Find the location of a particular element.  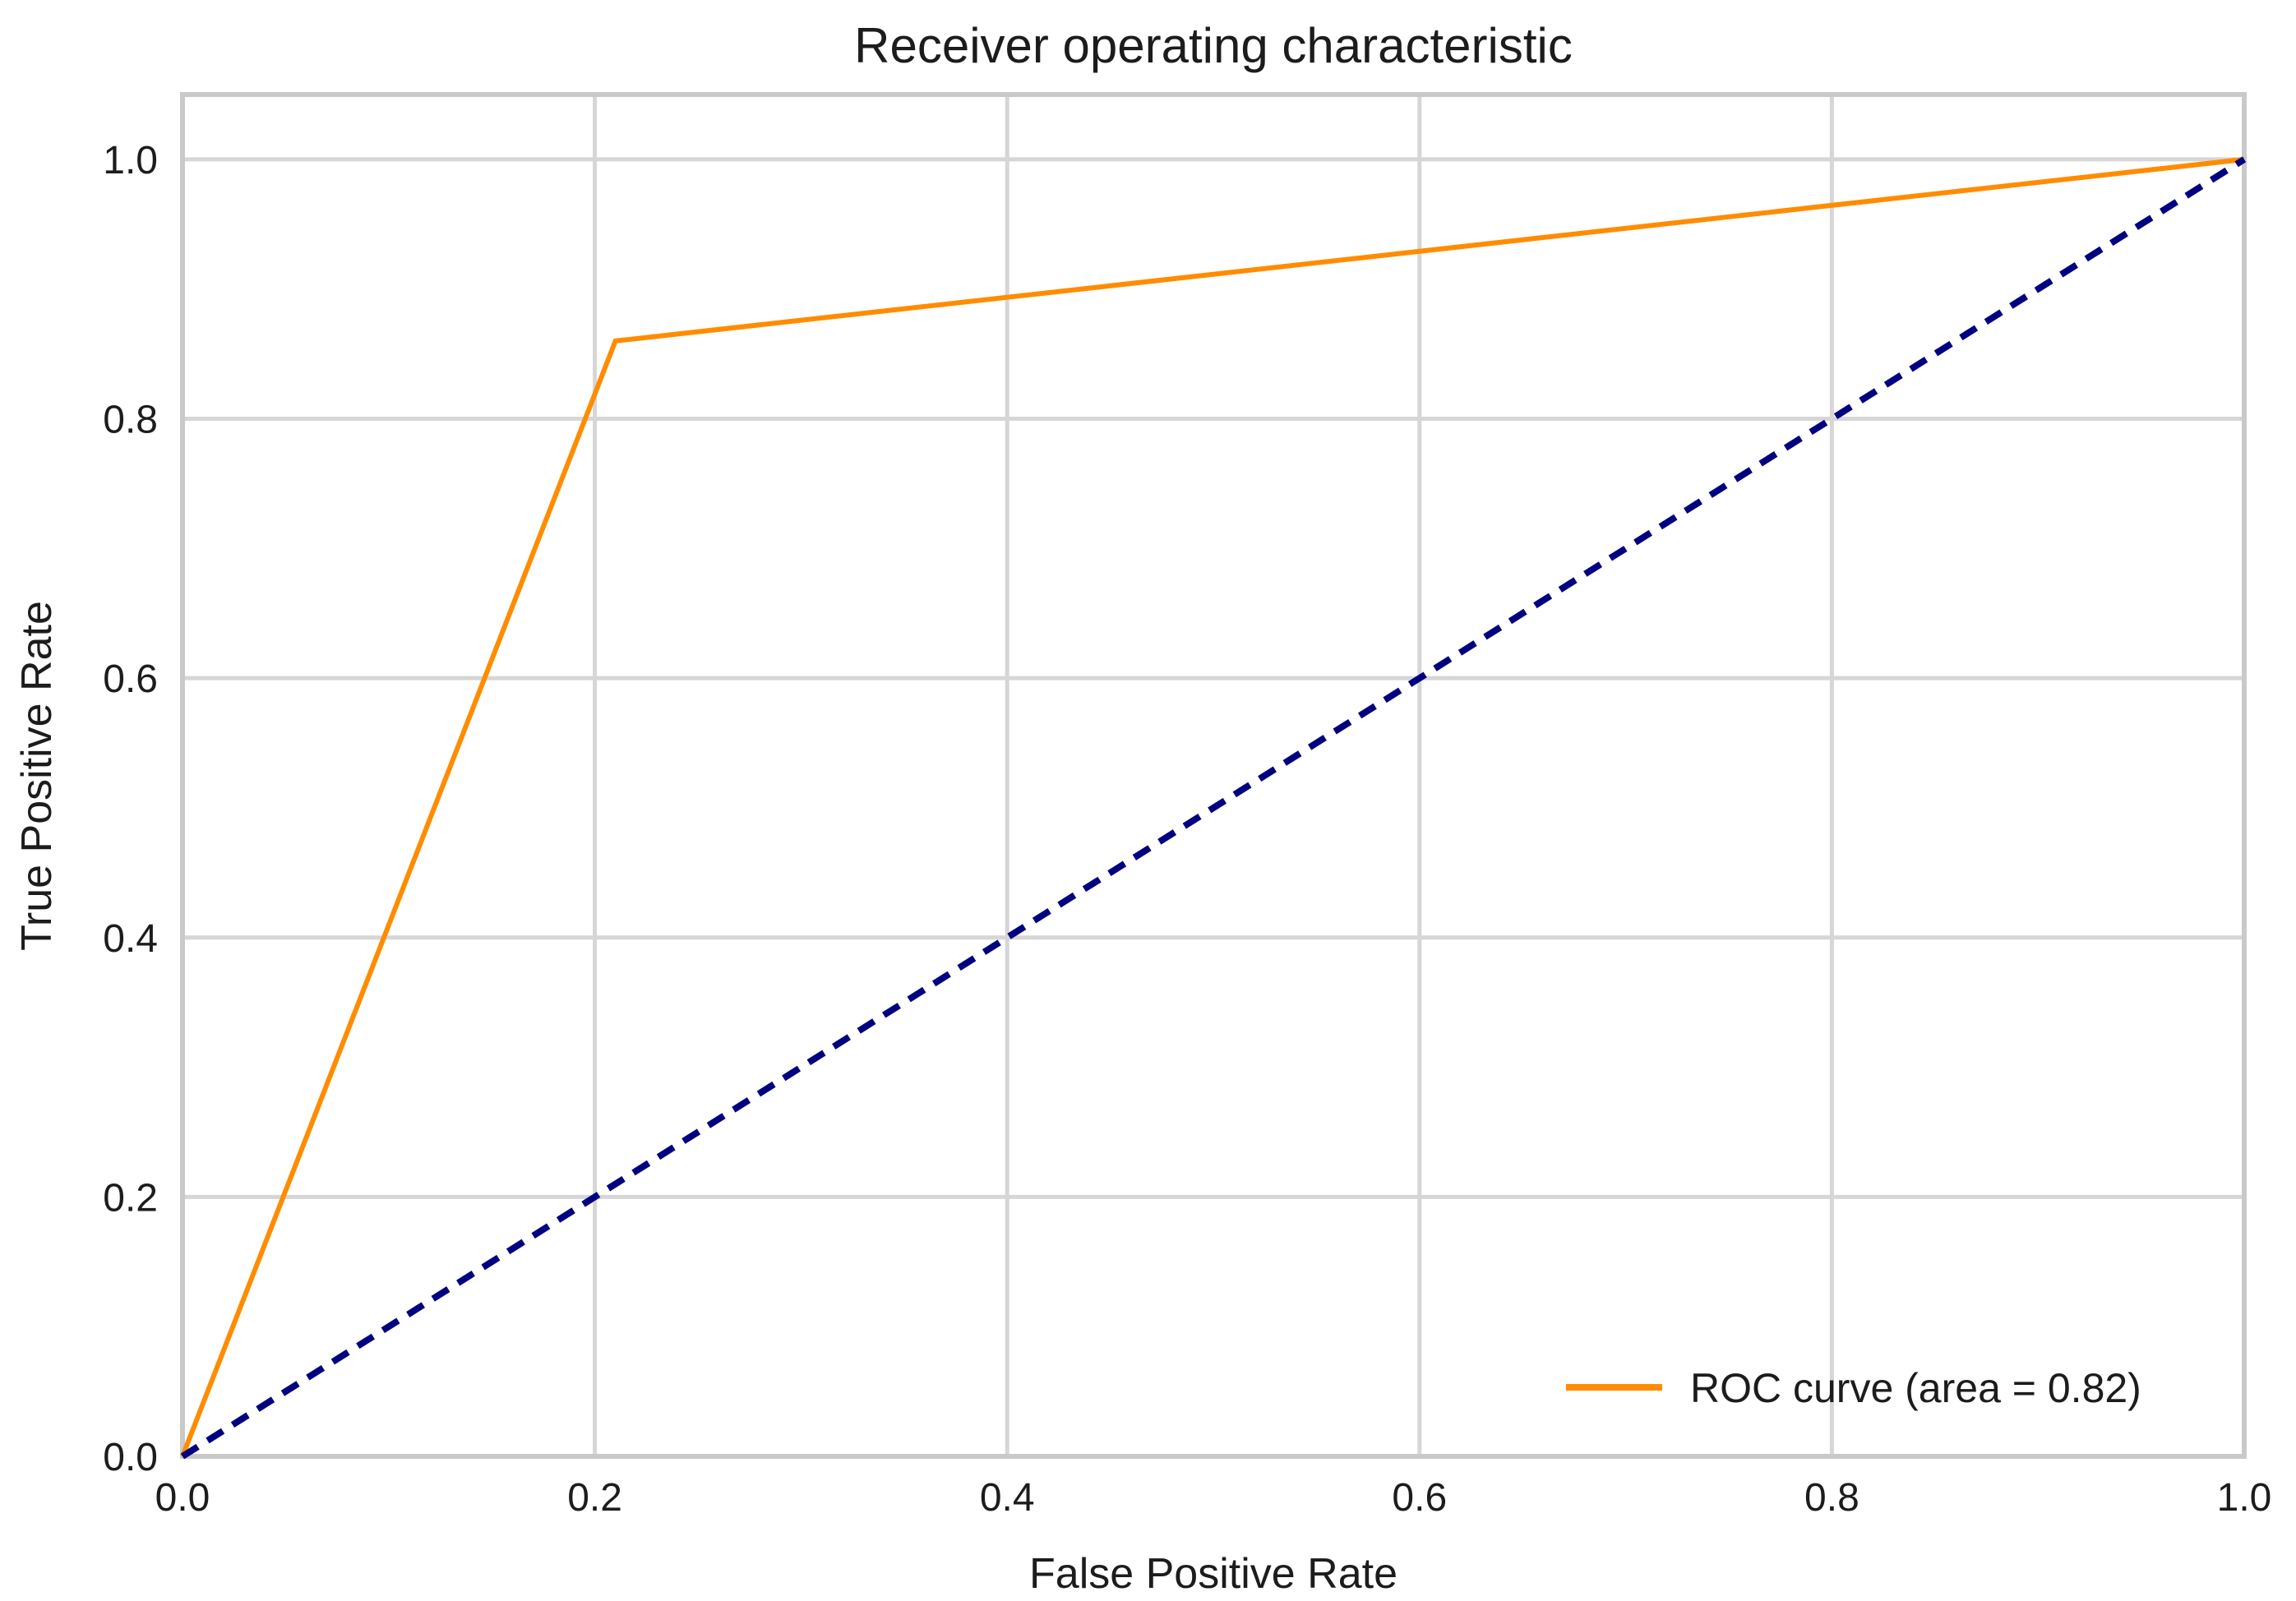

x-tick-label: 0.2 is located at coordinates (594, 1498).